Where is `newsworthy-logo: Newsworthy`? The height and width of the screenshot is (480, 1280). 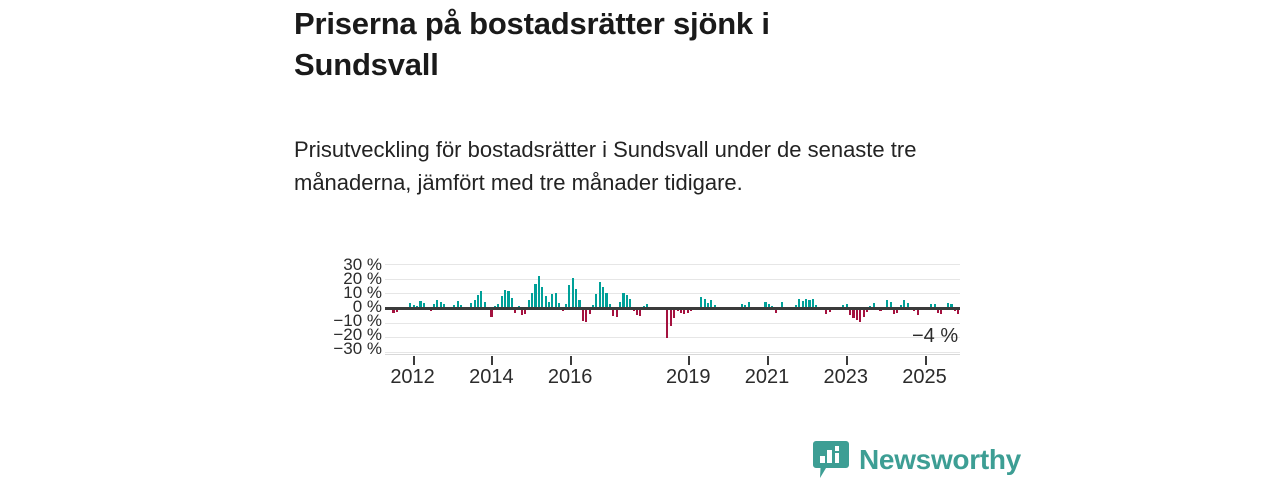
newsworthy-logo: Newsworthy is located at coordinates (916, 460).